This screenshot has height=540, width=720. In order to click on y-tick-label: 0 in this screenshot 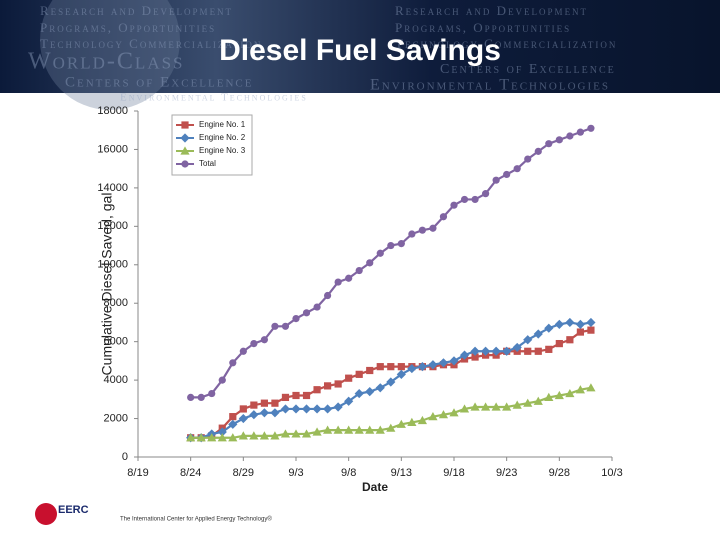, I will do `click(125, 457)`.